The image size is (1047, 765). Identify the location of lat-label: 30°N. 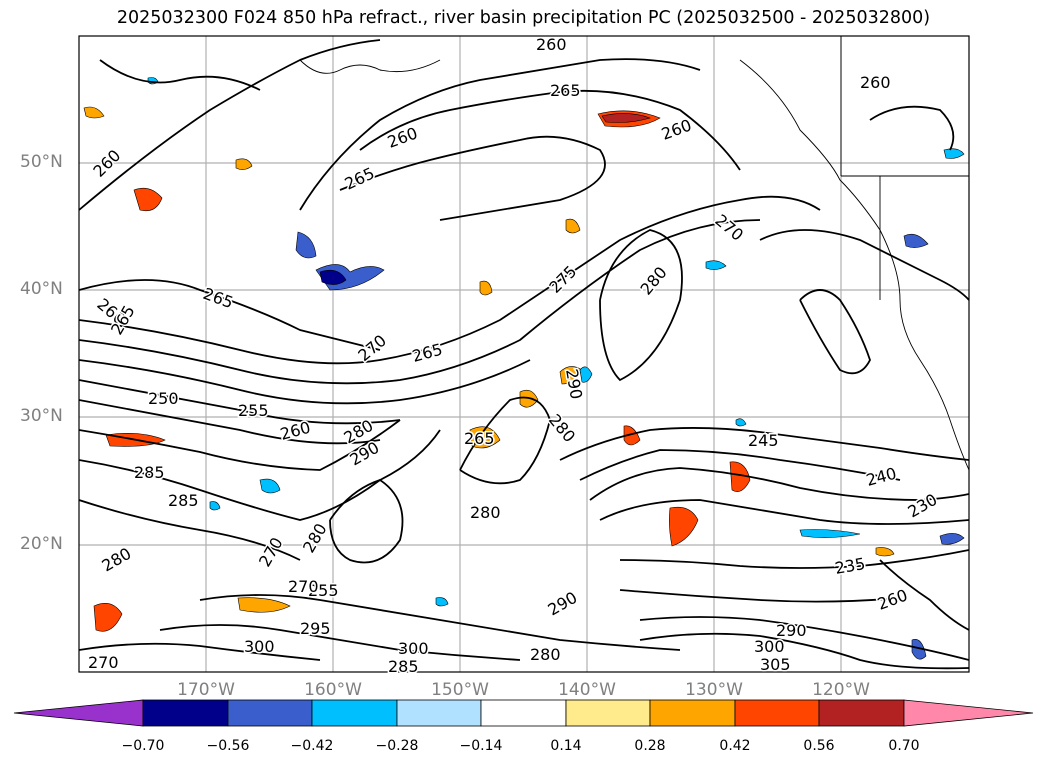
(41, 416).